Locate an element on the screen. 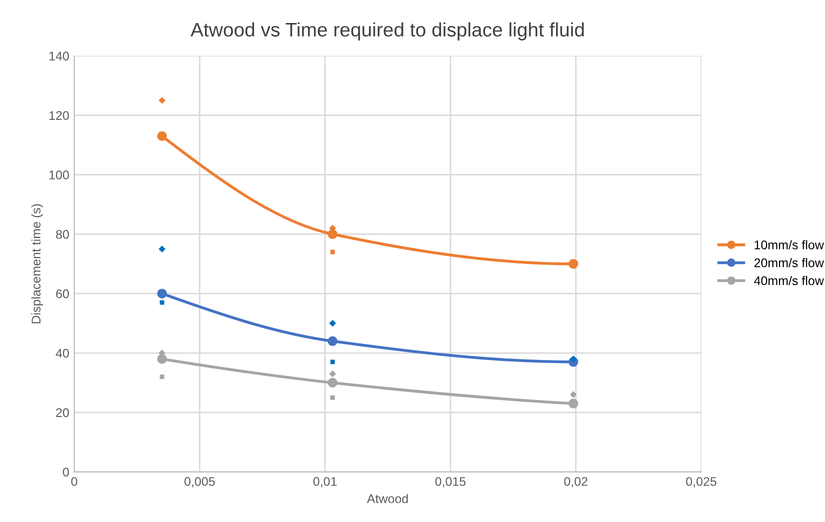 This screenshot has height=522, width=825. legend-label: 10mm/s flow is located at coordinates (789, 245).